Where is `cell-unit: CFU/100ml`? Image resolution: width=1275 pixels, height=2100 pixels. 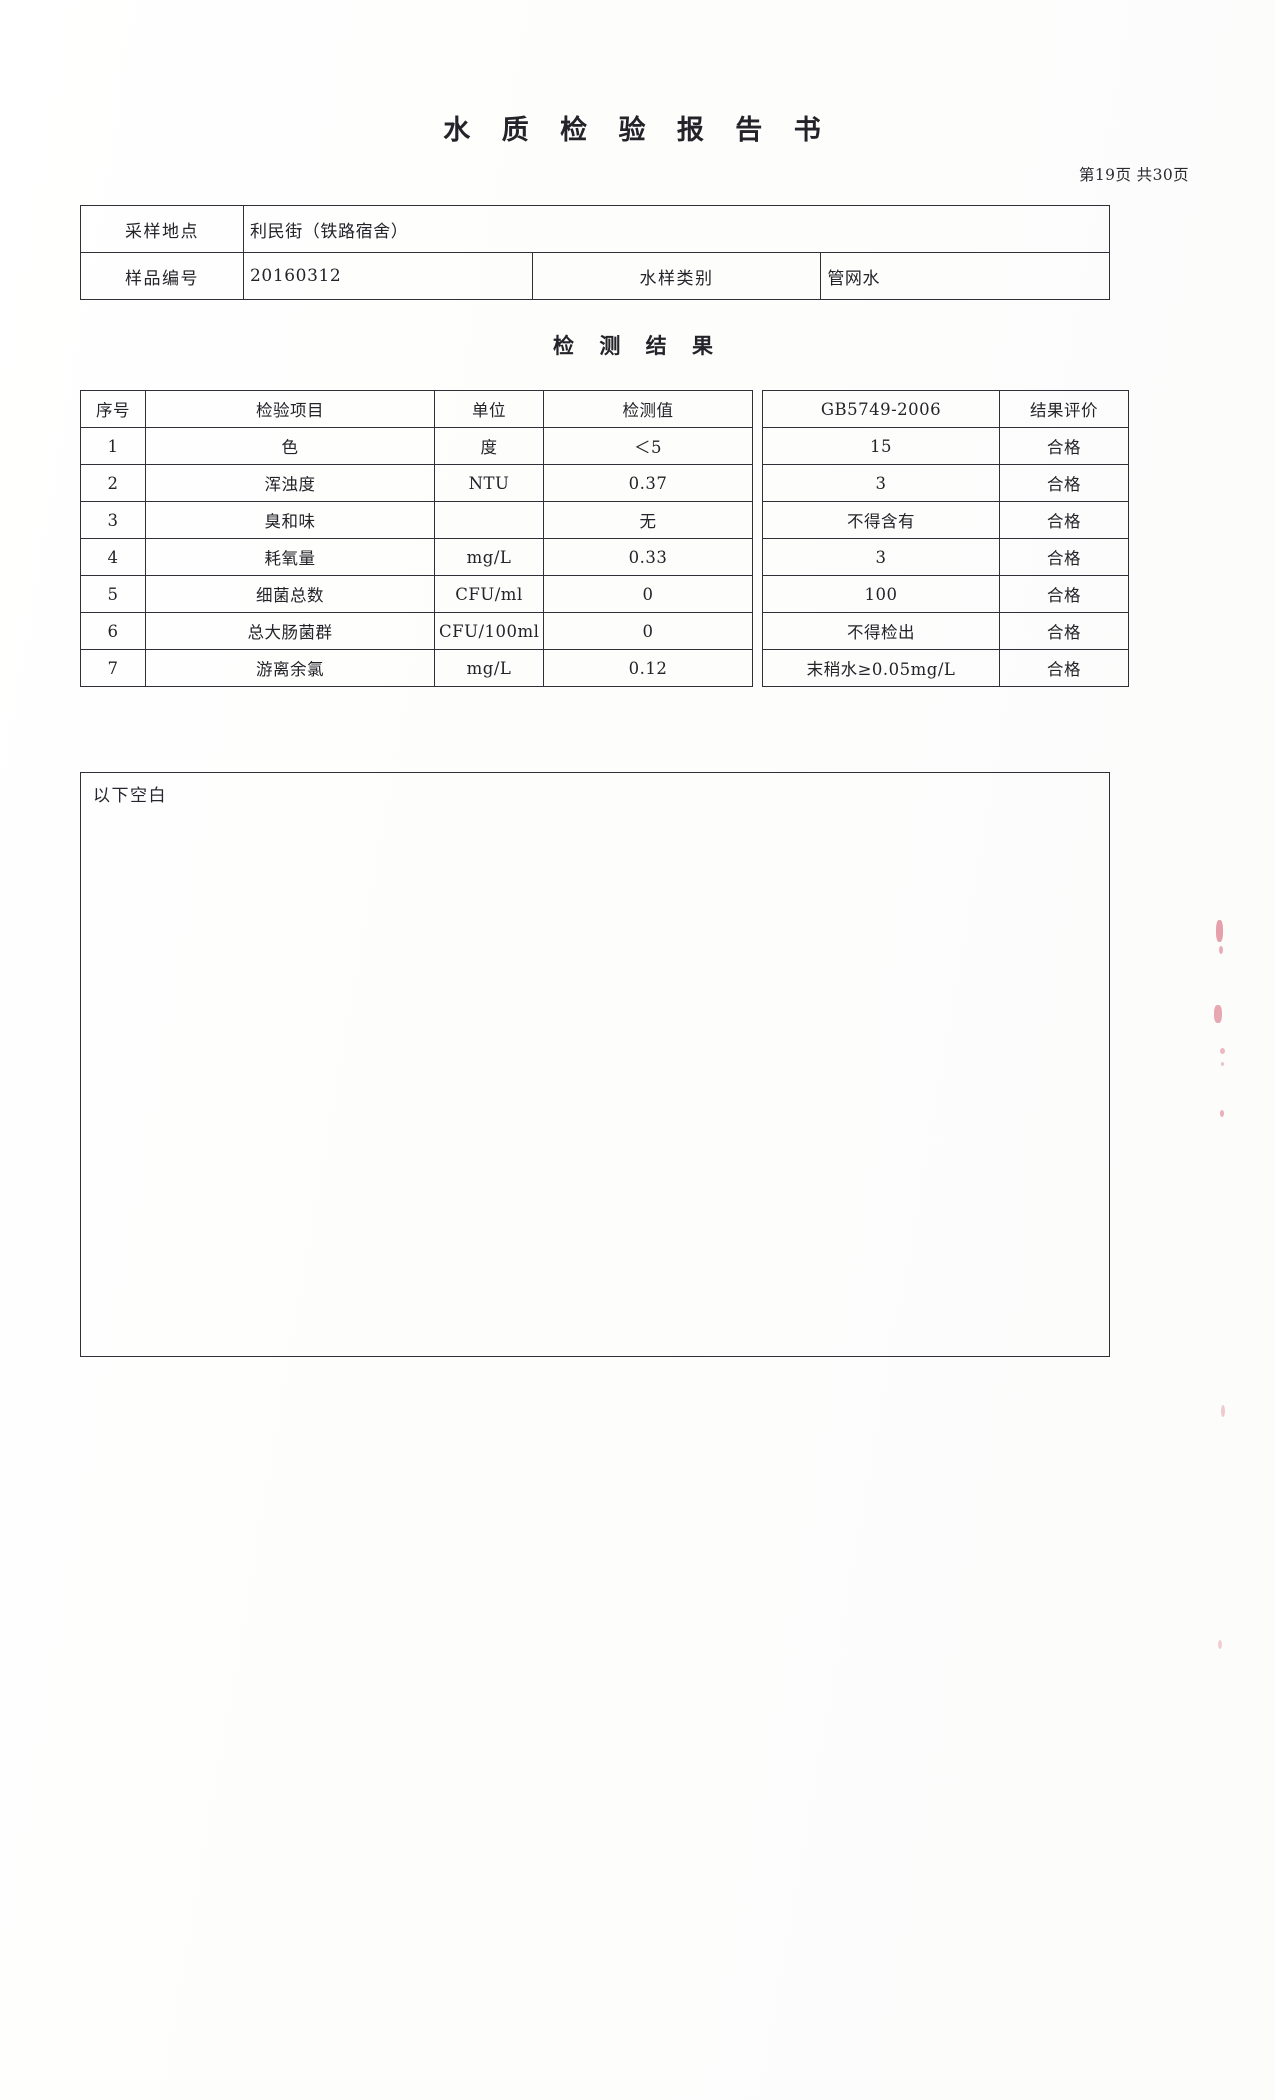
cell-unit: CFU/100ml is located at coordinates (489, 631).